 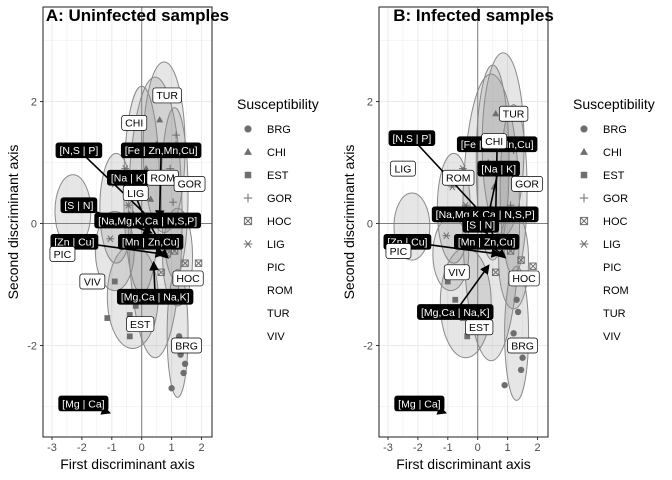 I want to click on vector-label-text: [S | N], so click(x=78, y=206).